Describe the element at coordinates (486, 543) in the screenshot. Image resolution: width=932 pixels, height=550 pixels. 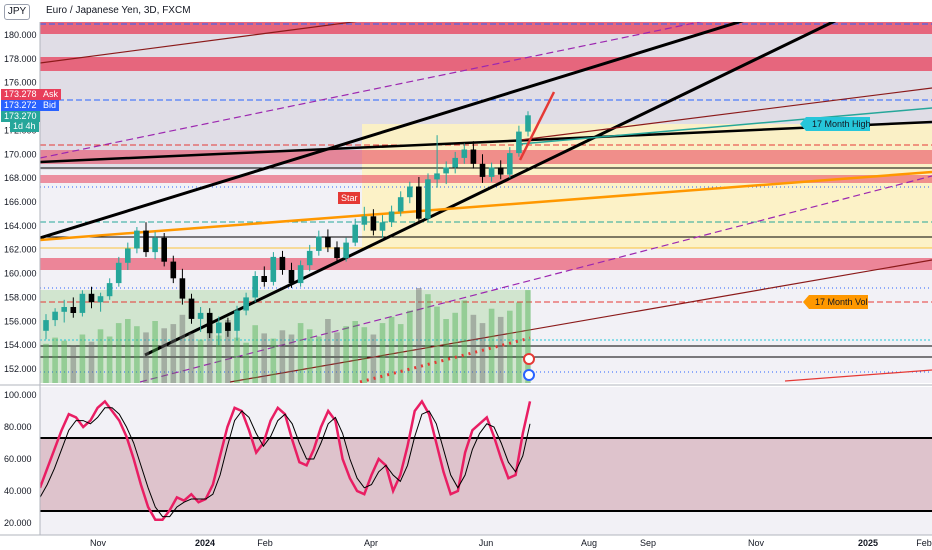
I see `x-tick-label: Jun` at that location.